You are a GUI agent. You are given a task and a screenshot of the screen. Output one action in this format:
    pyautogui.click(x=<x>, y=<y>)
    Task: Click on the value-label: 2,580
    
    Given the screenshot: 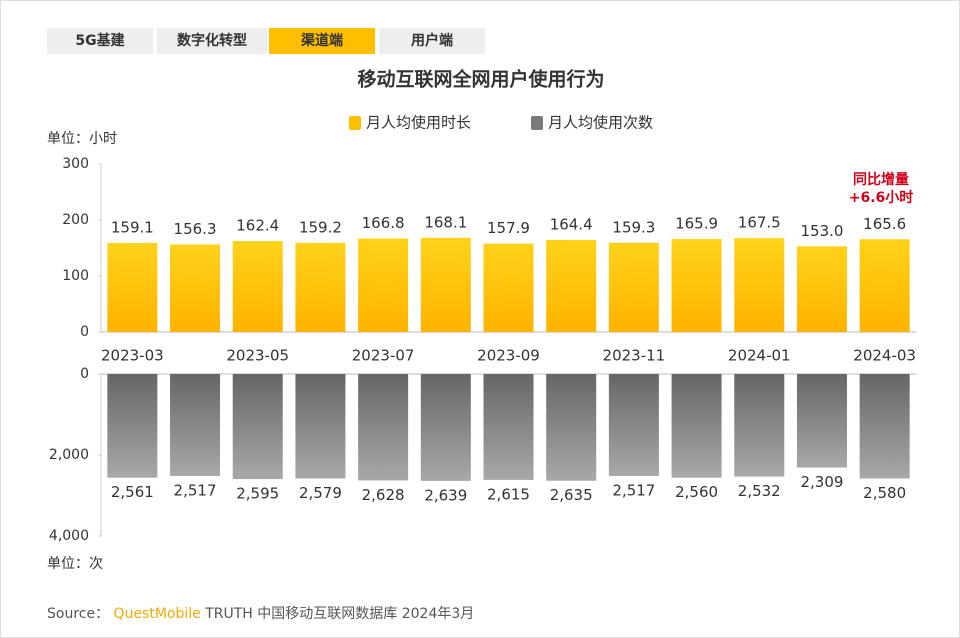 What is the action you would take?
    pyautogui.click(x=884, y=493)
    